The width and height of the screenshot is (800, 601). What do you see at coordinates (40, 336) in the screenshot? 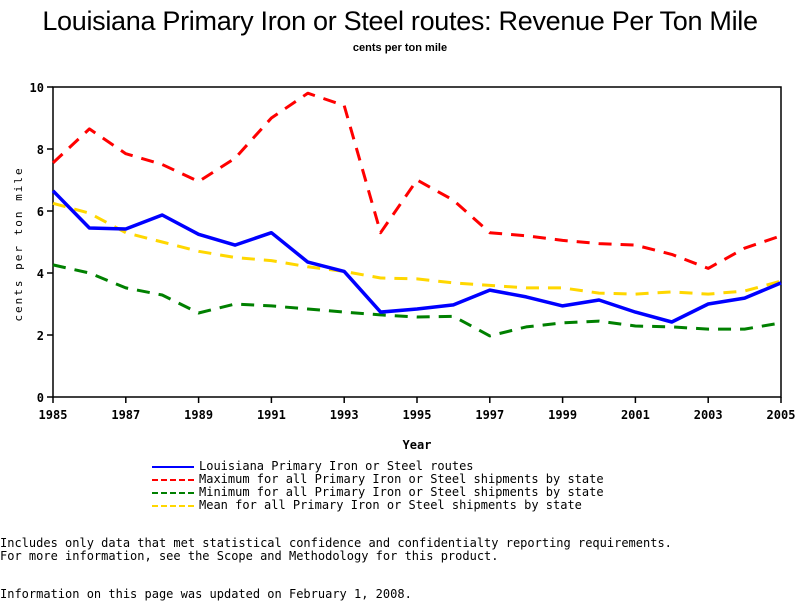
I see `y-tick-label: 2` at bounding box center [40, 336].